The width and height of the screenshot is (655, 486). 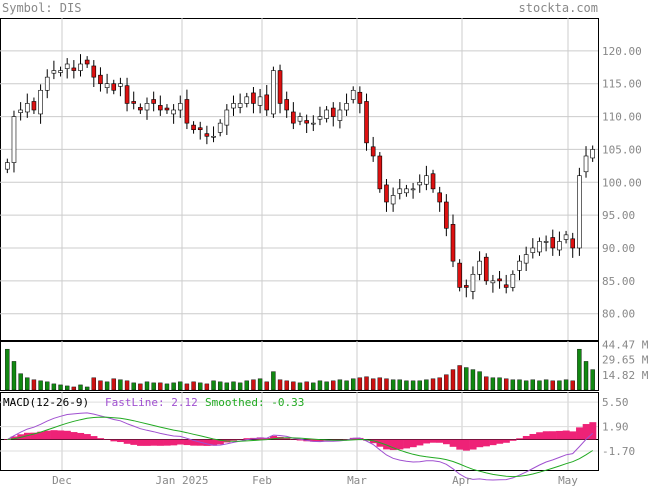 I want to click on macd-title: MACD(12-26-9), so click(x=46, y=402).